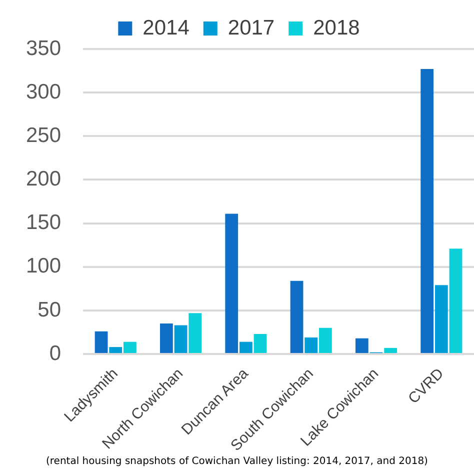  What do you see at coordinates (251, 28) in the screenshot?
I see `legend-label: 2017` at bounding box center [251, 28].